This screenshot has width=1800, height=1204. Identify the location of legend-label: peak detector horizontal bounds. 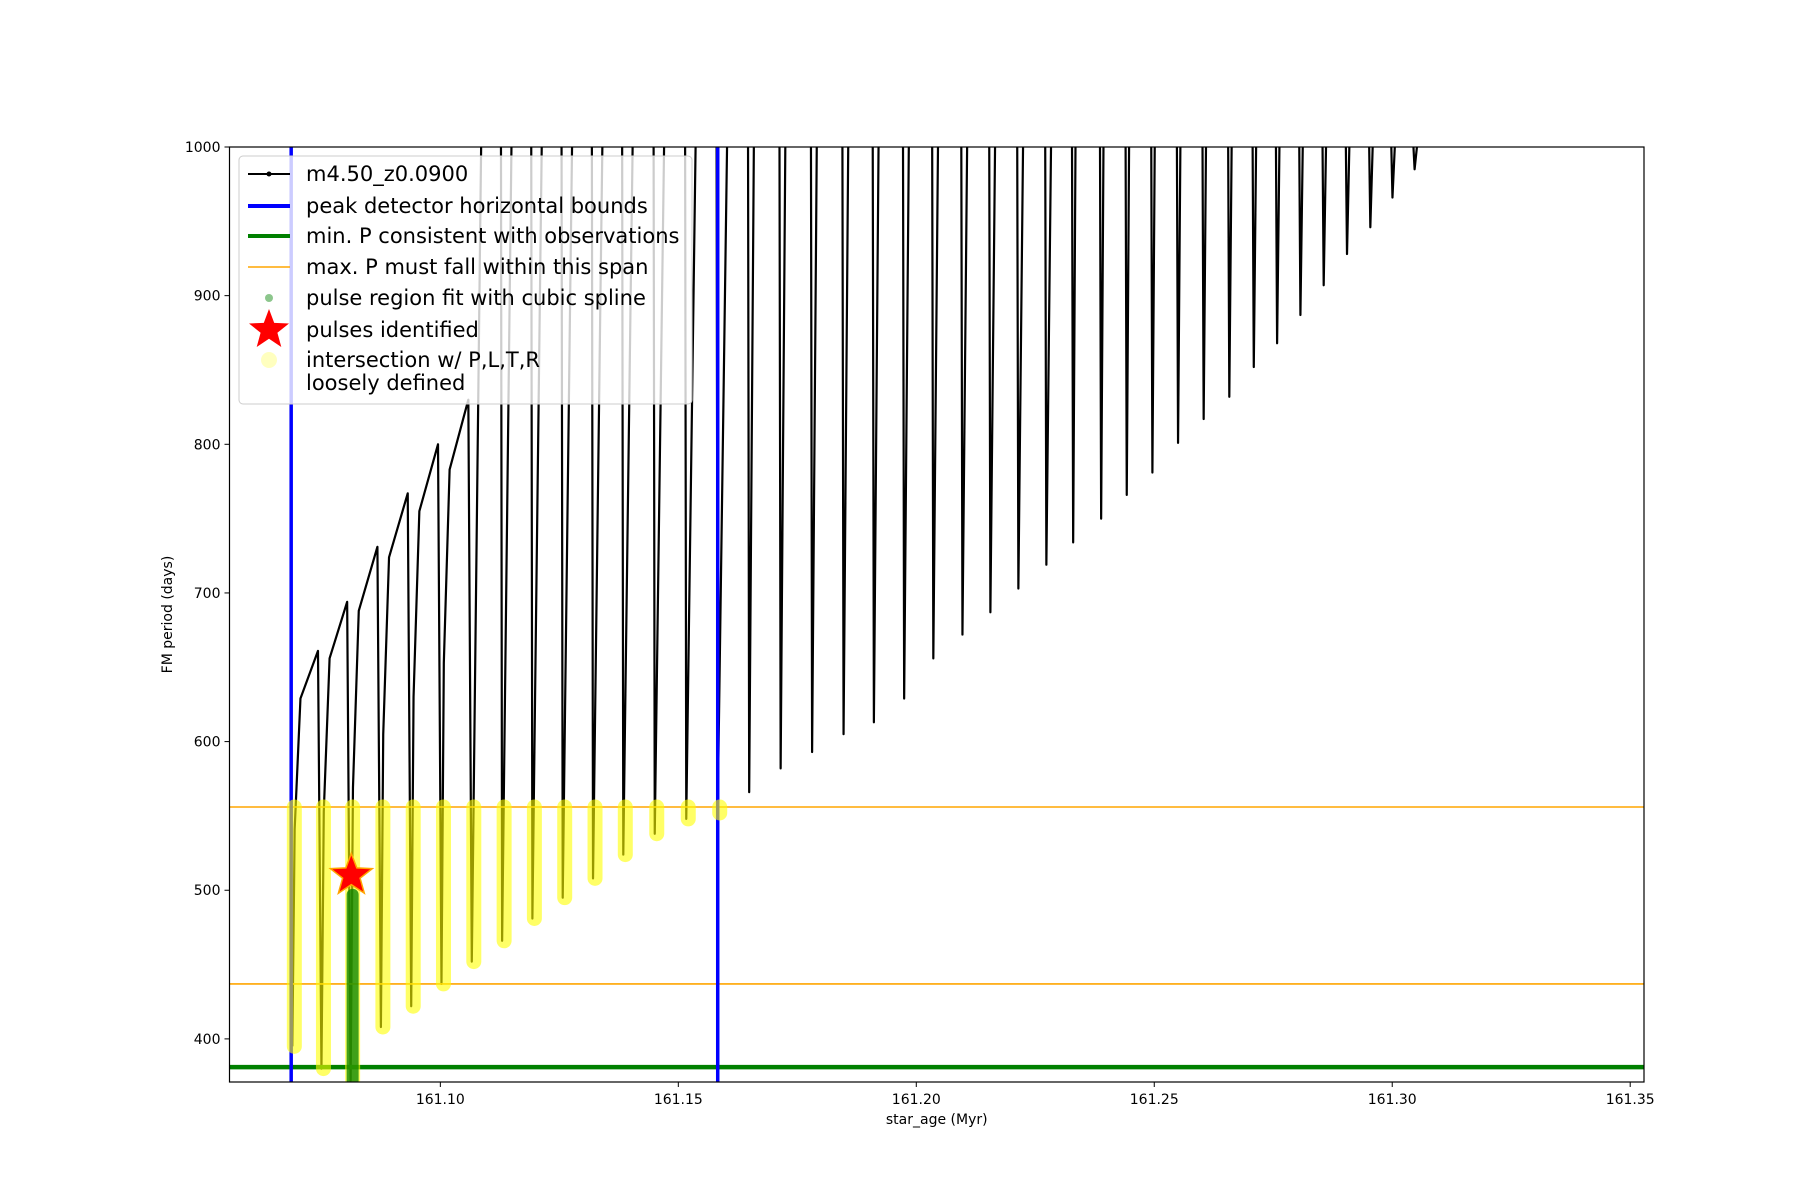
(477, 206).